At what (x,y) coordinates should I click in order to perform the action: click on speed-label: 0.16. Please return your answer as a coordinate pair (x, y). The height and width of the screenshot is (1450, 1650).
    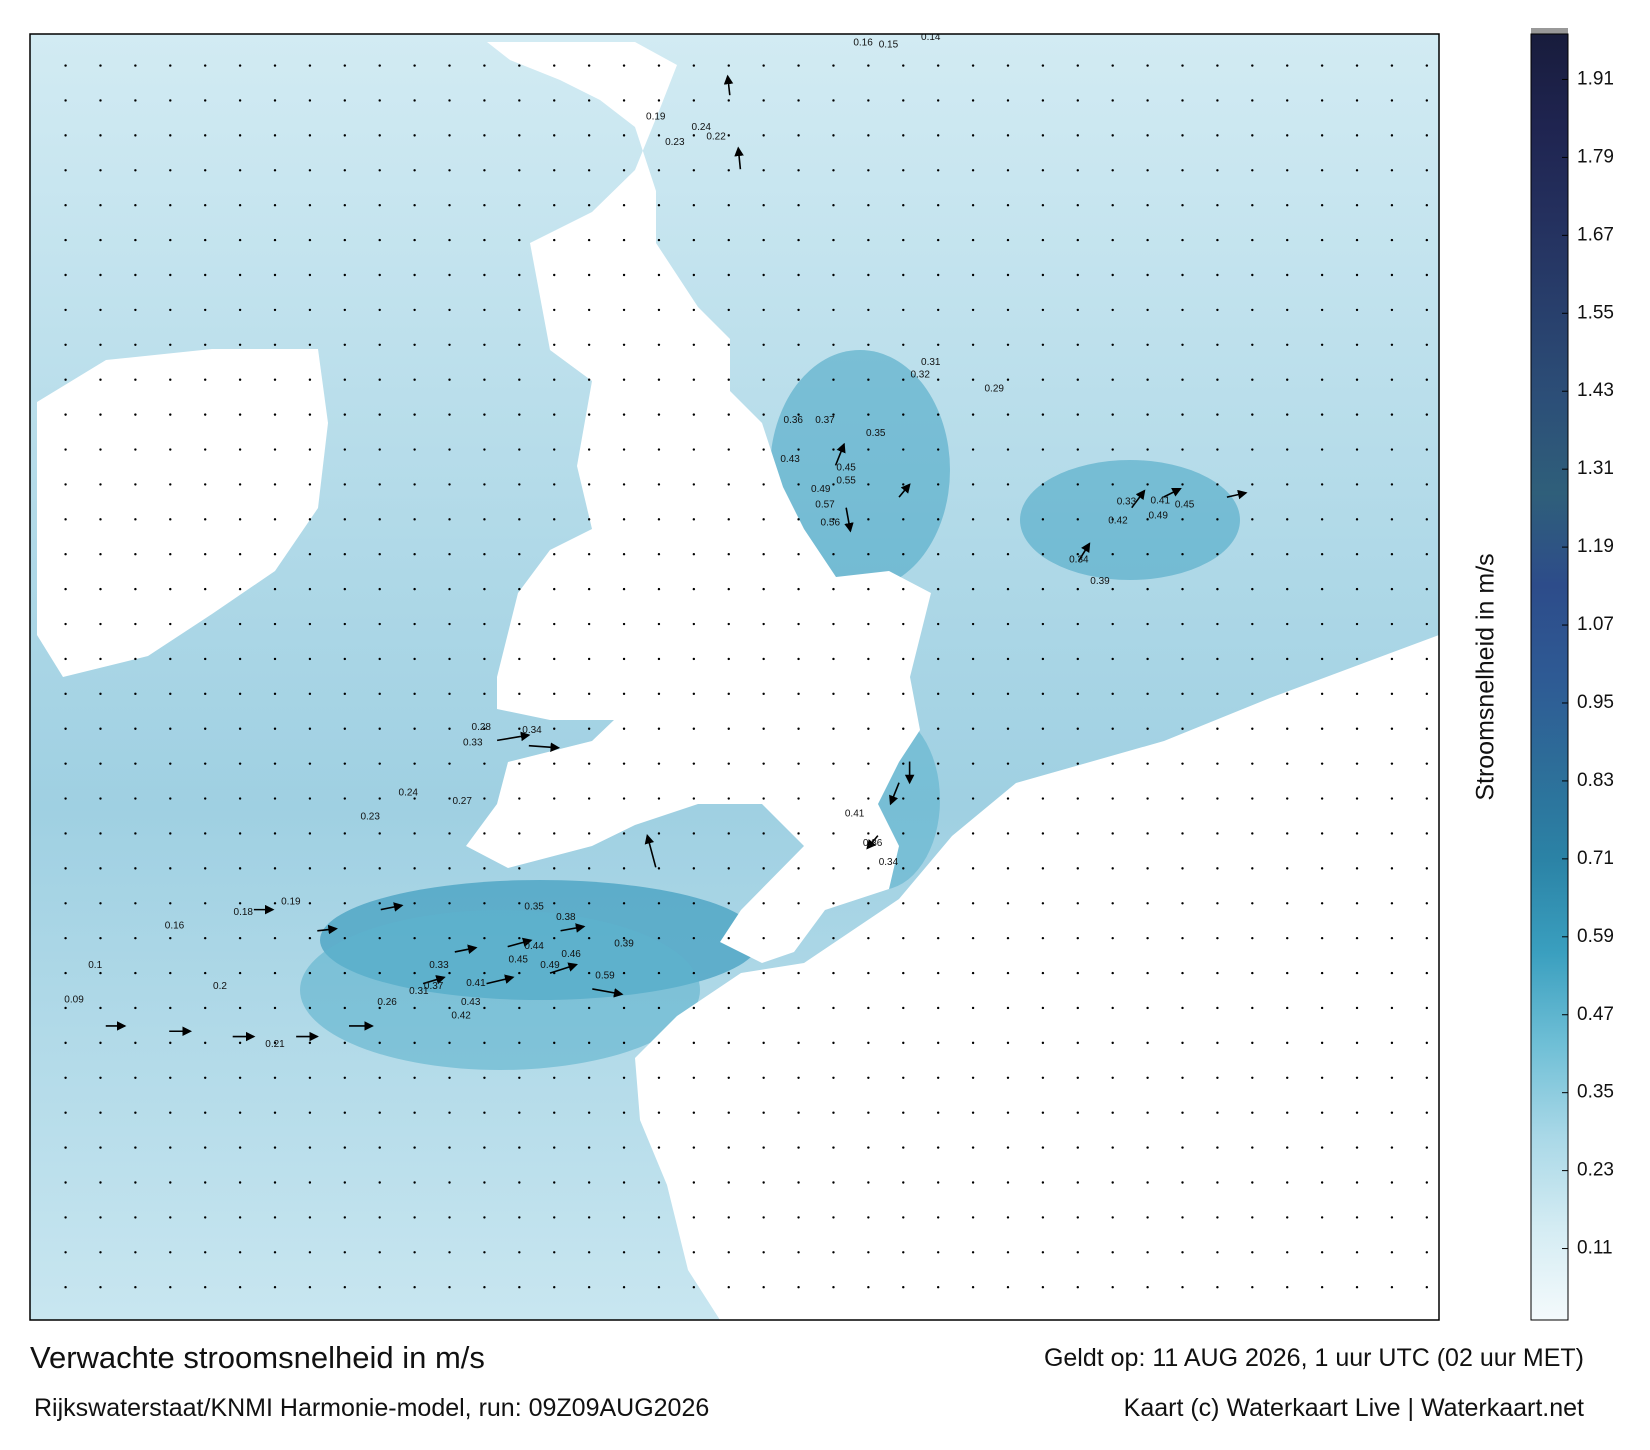
    Looking at the image, I should click on (863, 42).